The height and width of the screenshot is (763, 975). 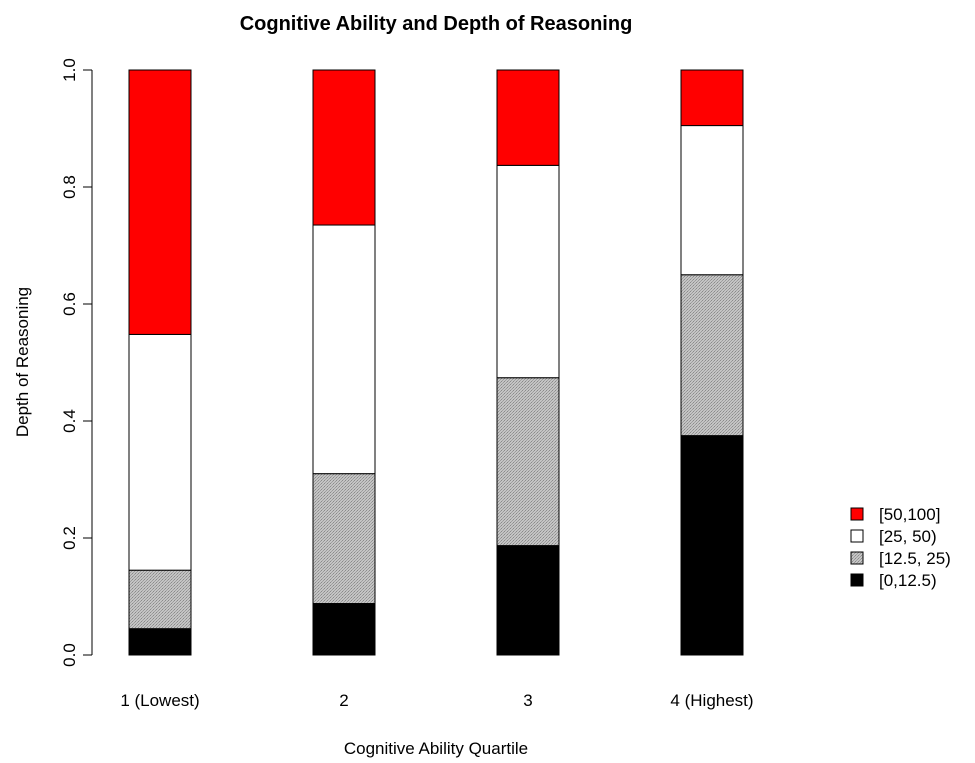 I want to click on y-tick-label: 1.0, so click(x=69, y=70).